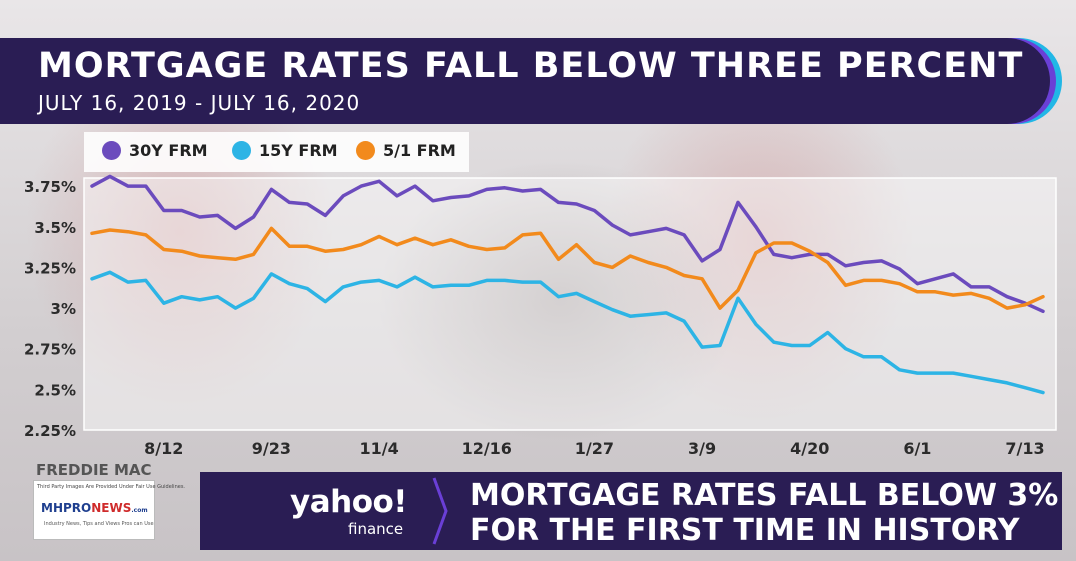 This screenshot has width=1076, height=561. Describe the element at coordinates (917, 448) in the screenshot. I see `x-tick-label: 6/1` at that location.